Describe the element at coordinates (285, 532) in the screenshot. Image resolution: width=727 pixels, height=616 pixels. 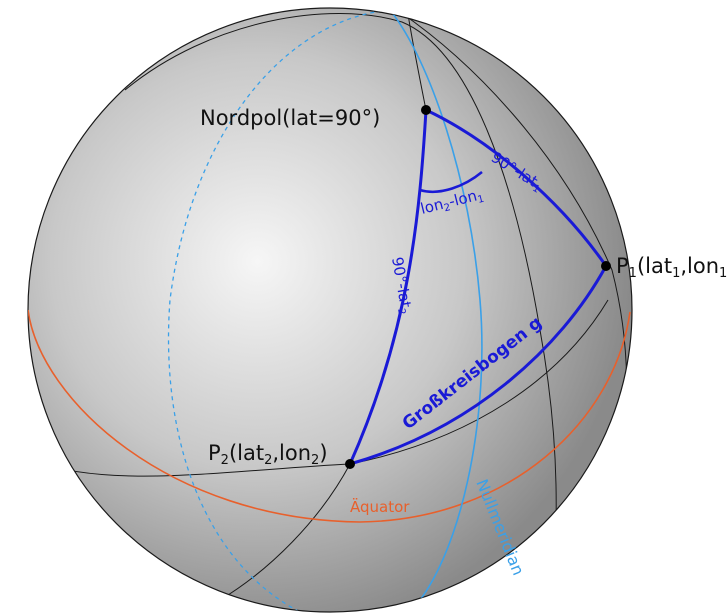
I see `meridian-line-through-p2` at that location.